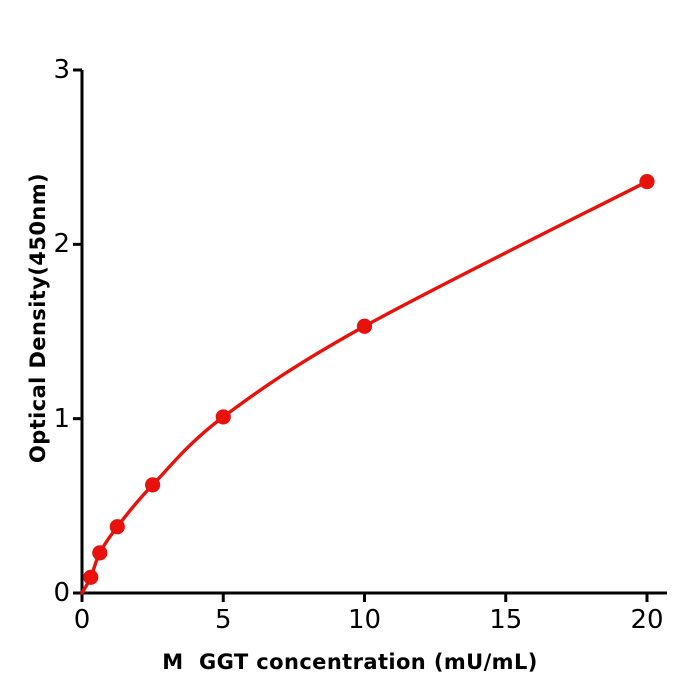  Describe the element at coordinates (61, 418) in the screenshot. I see `y-tick-label: 1` at that location.